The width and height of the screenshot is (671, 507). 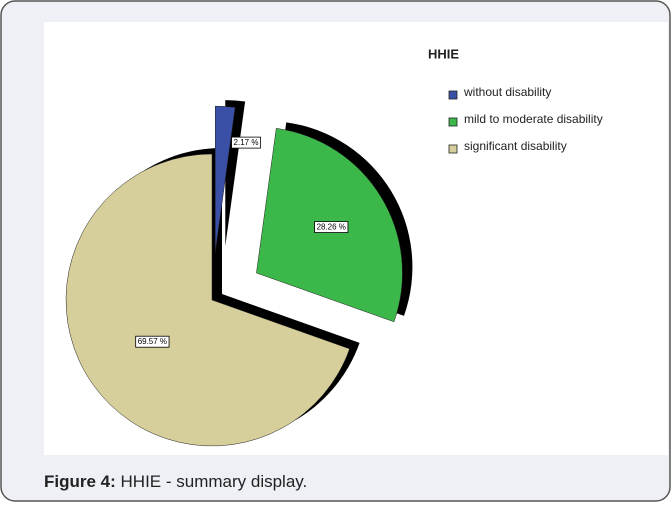 What do you see at coordinates (507, 92) in the screenshot?
I see `legend-label: without disability` at bounding box center [507, 92].